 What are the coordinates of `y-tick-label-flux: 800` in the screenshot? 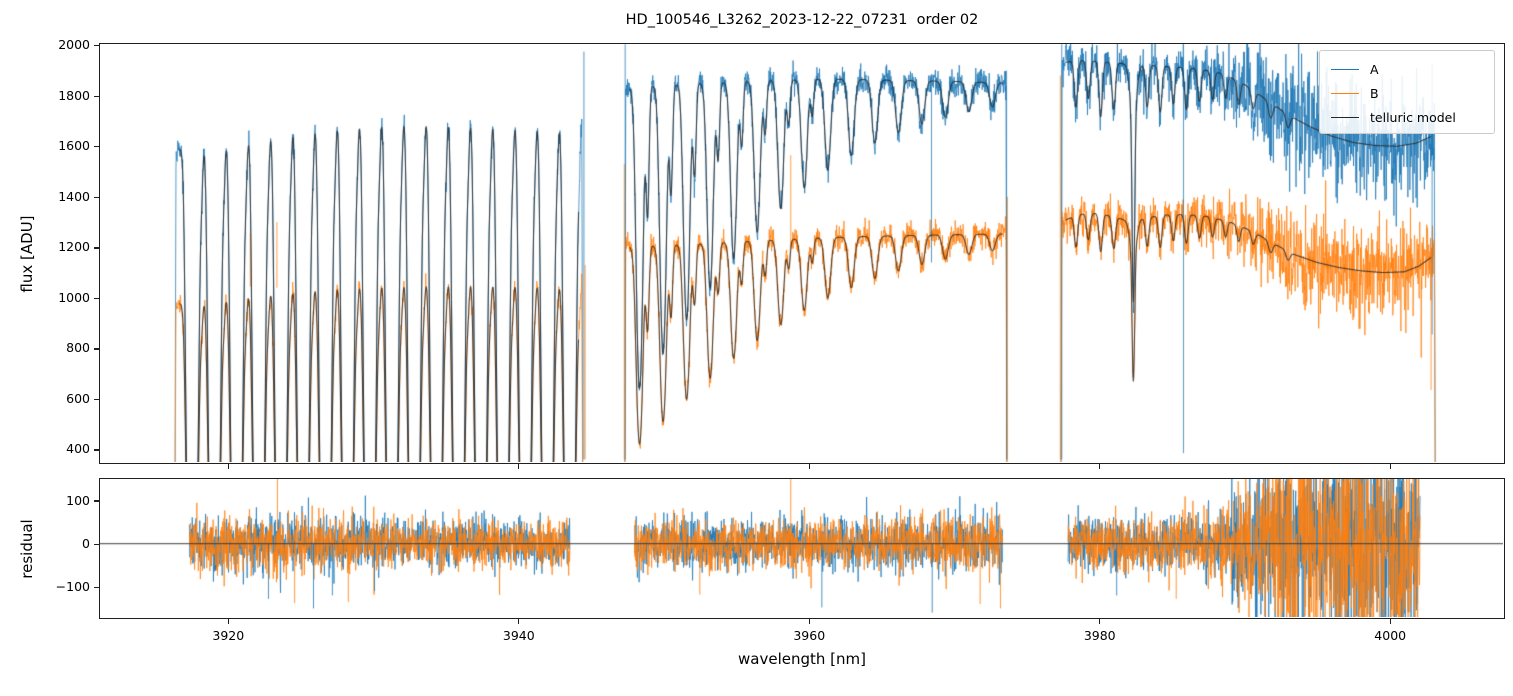 It's located at (78, 348).